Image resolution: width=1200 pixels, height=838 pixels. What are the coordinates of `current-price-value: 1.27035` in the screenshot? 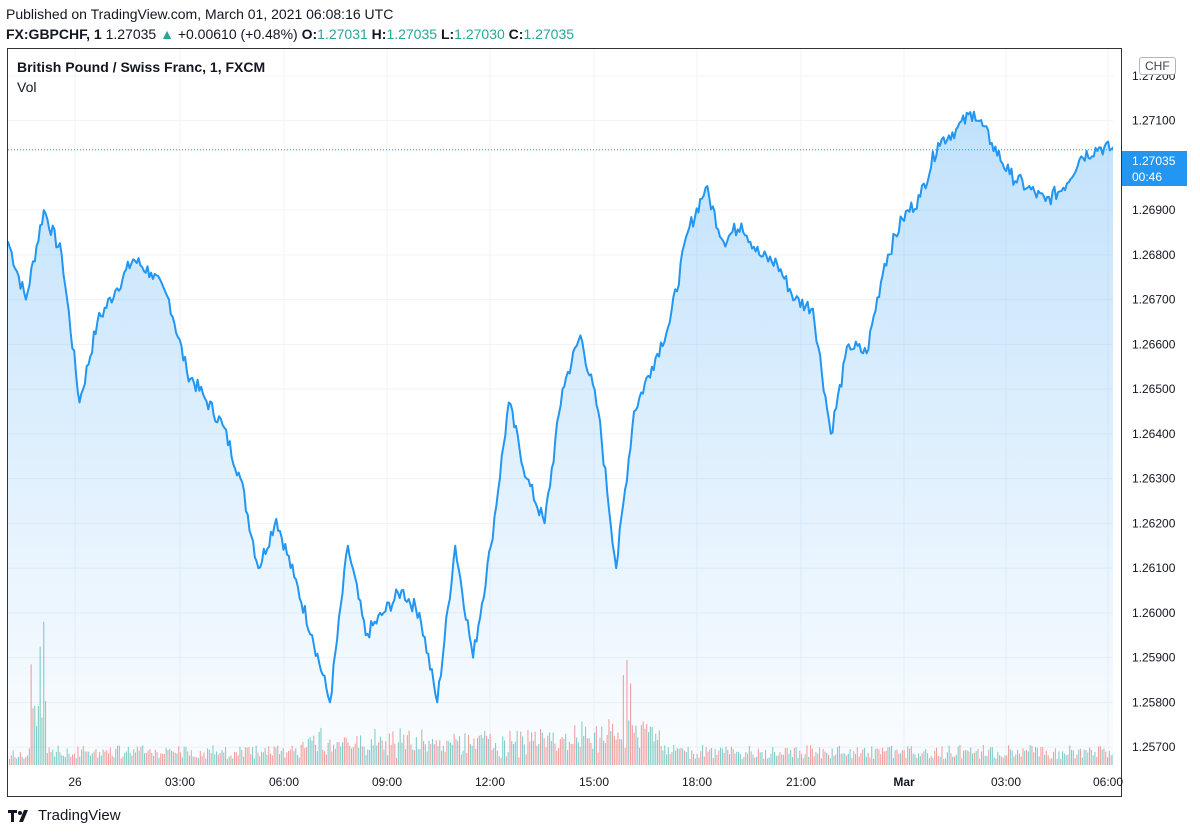 It's located at (1154, 161).